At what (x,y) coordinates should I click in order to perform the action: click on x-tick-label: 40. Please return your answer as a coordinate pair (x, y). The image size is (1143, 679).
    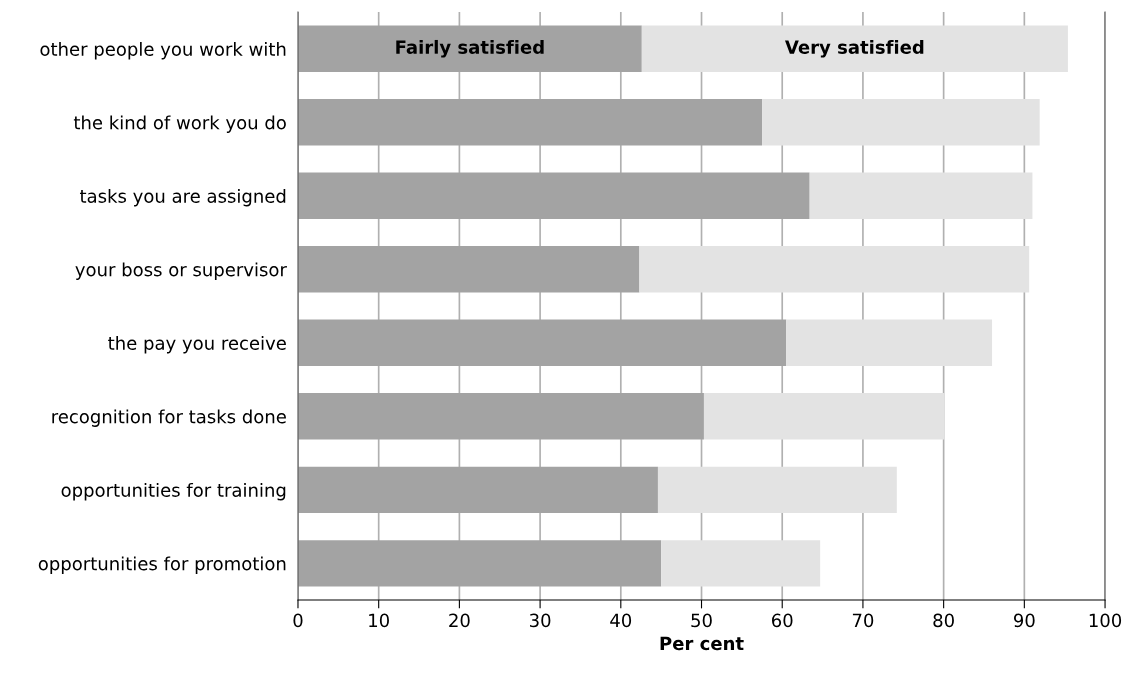
    Looking at the image, I should click on (621, 620).